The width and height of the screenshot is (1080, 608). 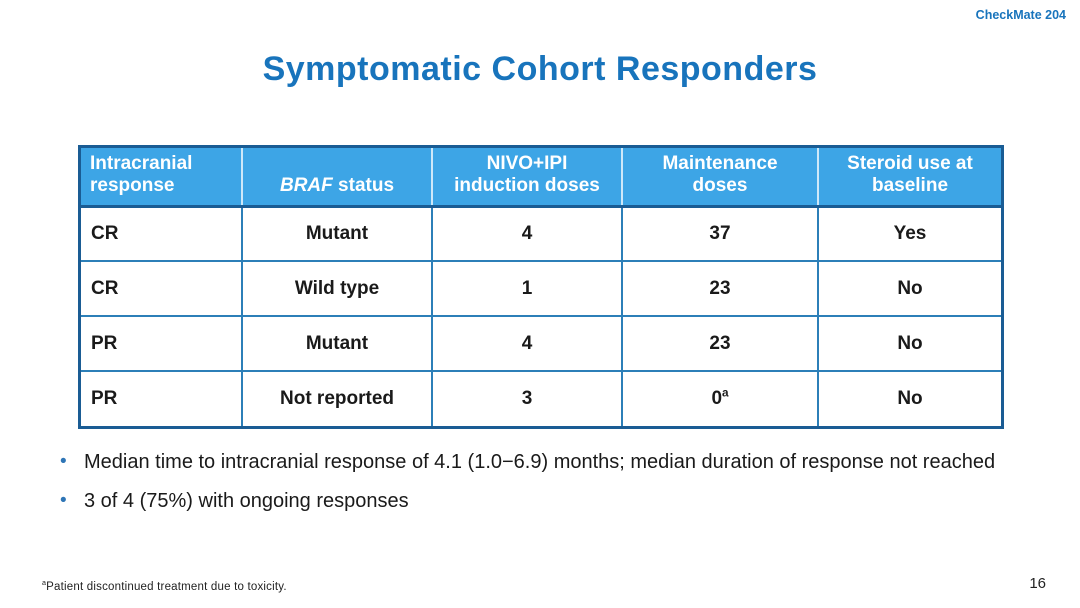 I want to click on table-row: PR Not reported 3 0a No, so click(x=541, y=398).